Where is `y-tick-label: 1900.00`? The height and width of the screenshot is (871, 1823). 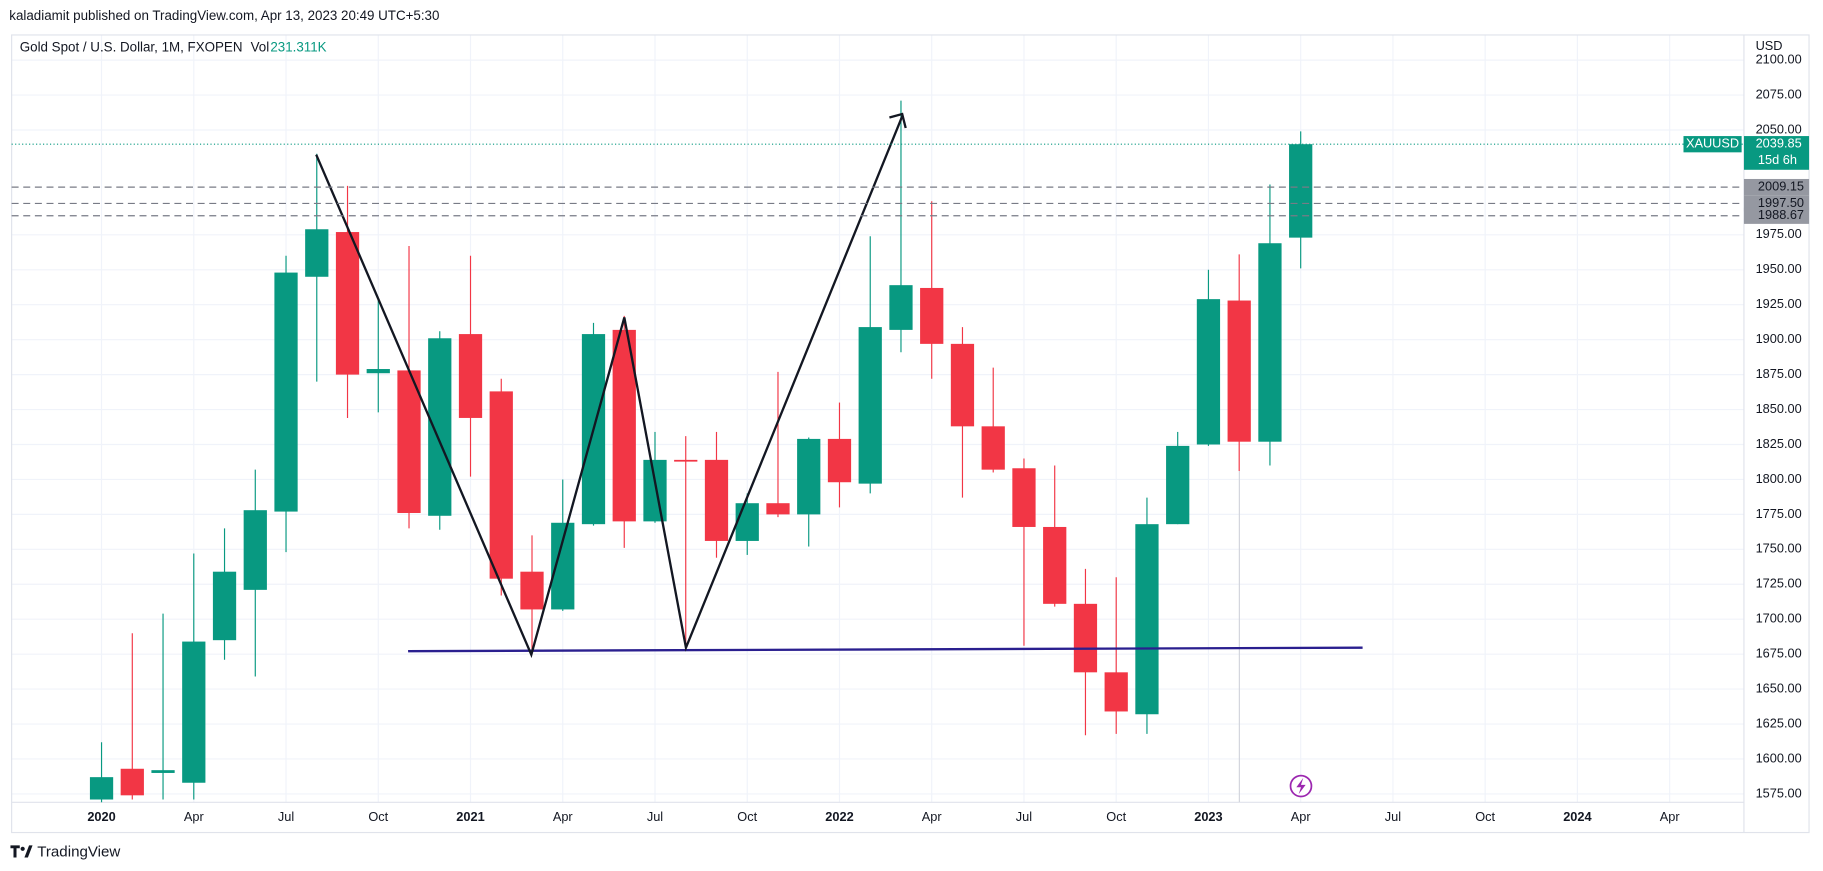 y-tick-label: 1900.00 is located at coordinates (1779, 338).